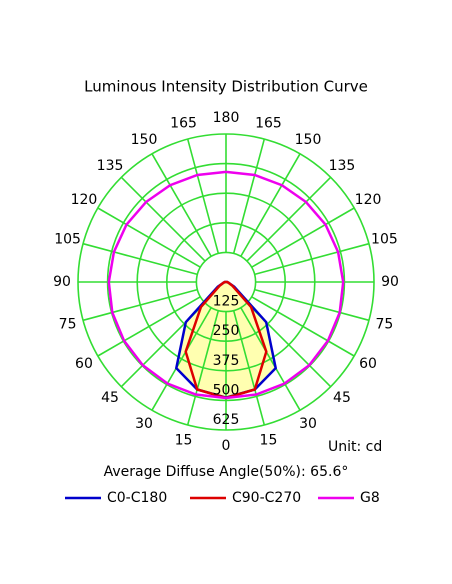 The height and width of the screenshot is (584, 452). Describe the element at coordinates (226, 420) in the screenshot. I see `r-tick-label: 625` at that location.